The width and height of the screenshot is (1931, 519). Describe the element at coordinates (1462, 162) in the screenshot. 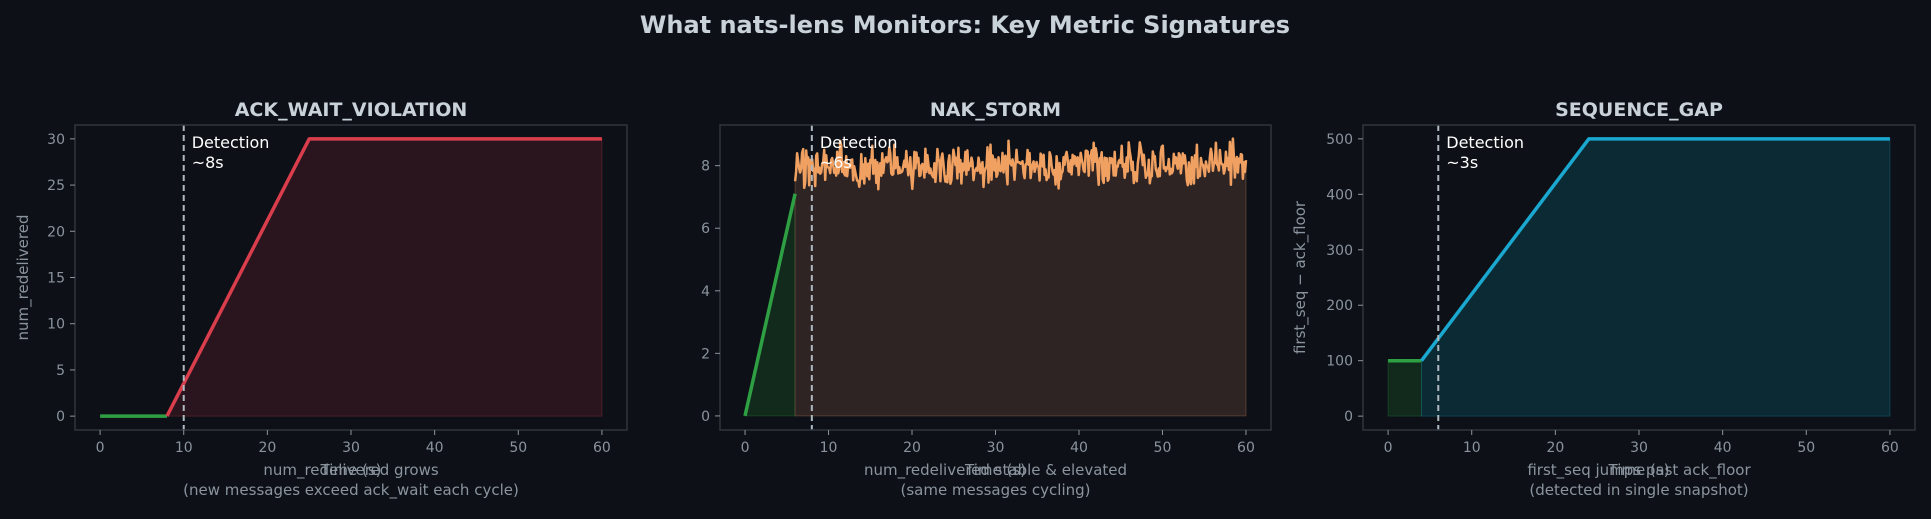

I see `detection-label: ~3s` at that location.